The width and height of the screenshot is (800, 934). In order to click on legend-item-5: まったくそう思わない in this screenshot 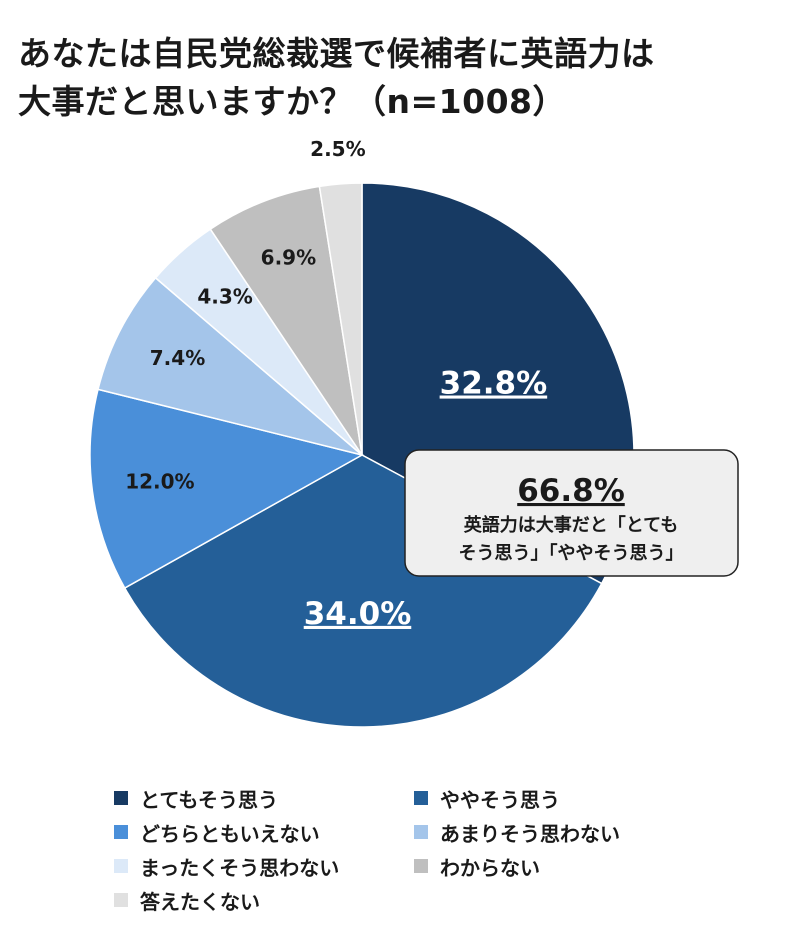, I will do `click(264, 866)`.